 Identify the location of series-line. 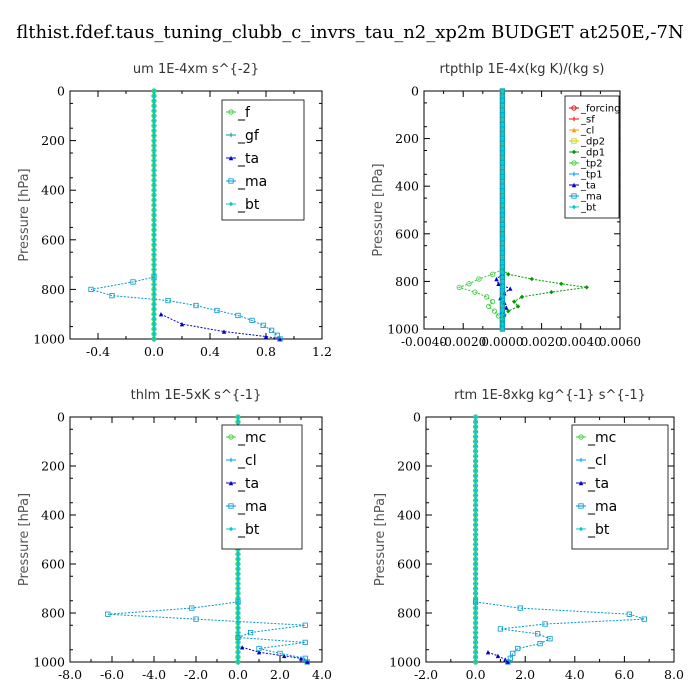
(185, 308).